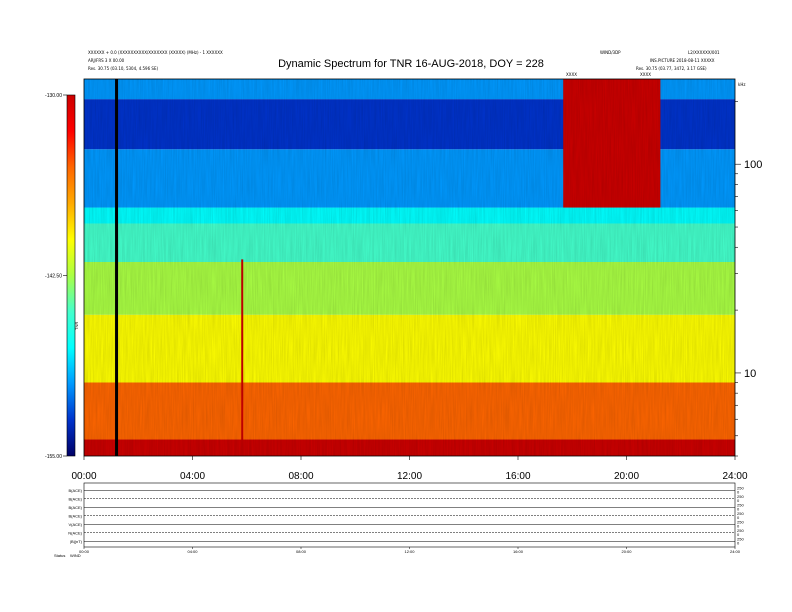  I want to click on colorbar-tick-label: -155.00, so click(53, 457).